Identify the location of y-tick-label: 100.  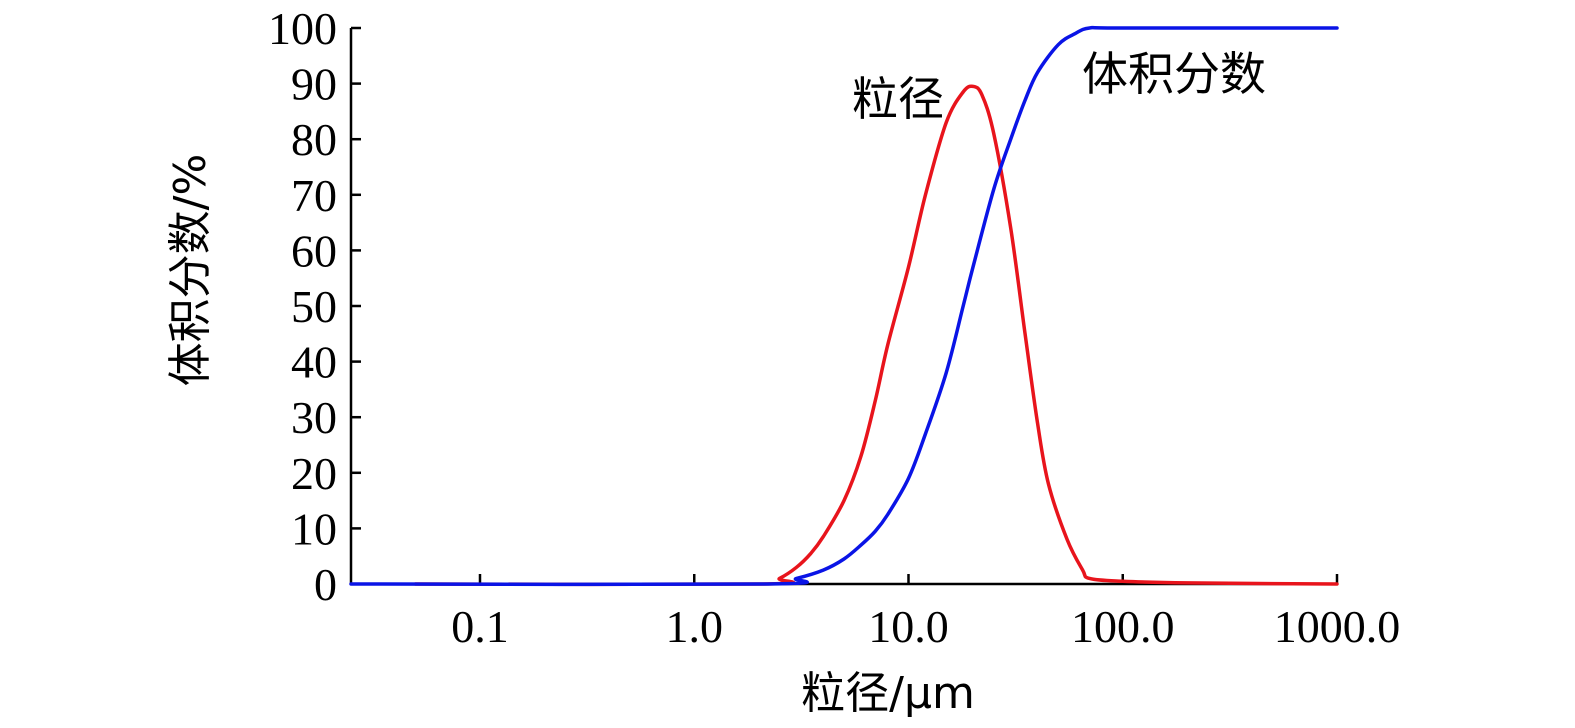
(302, 28).